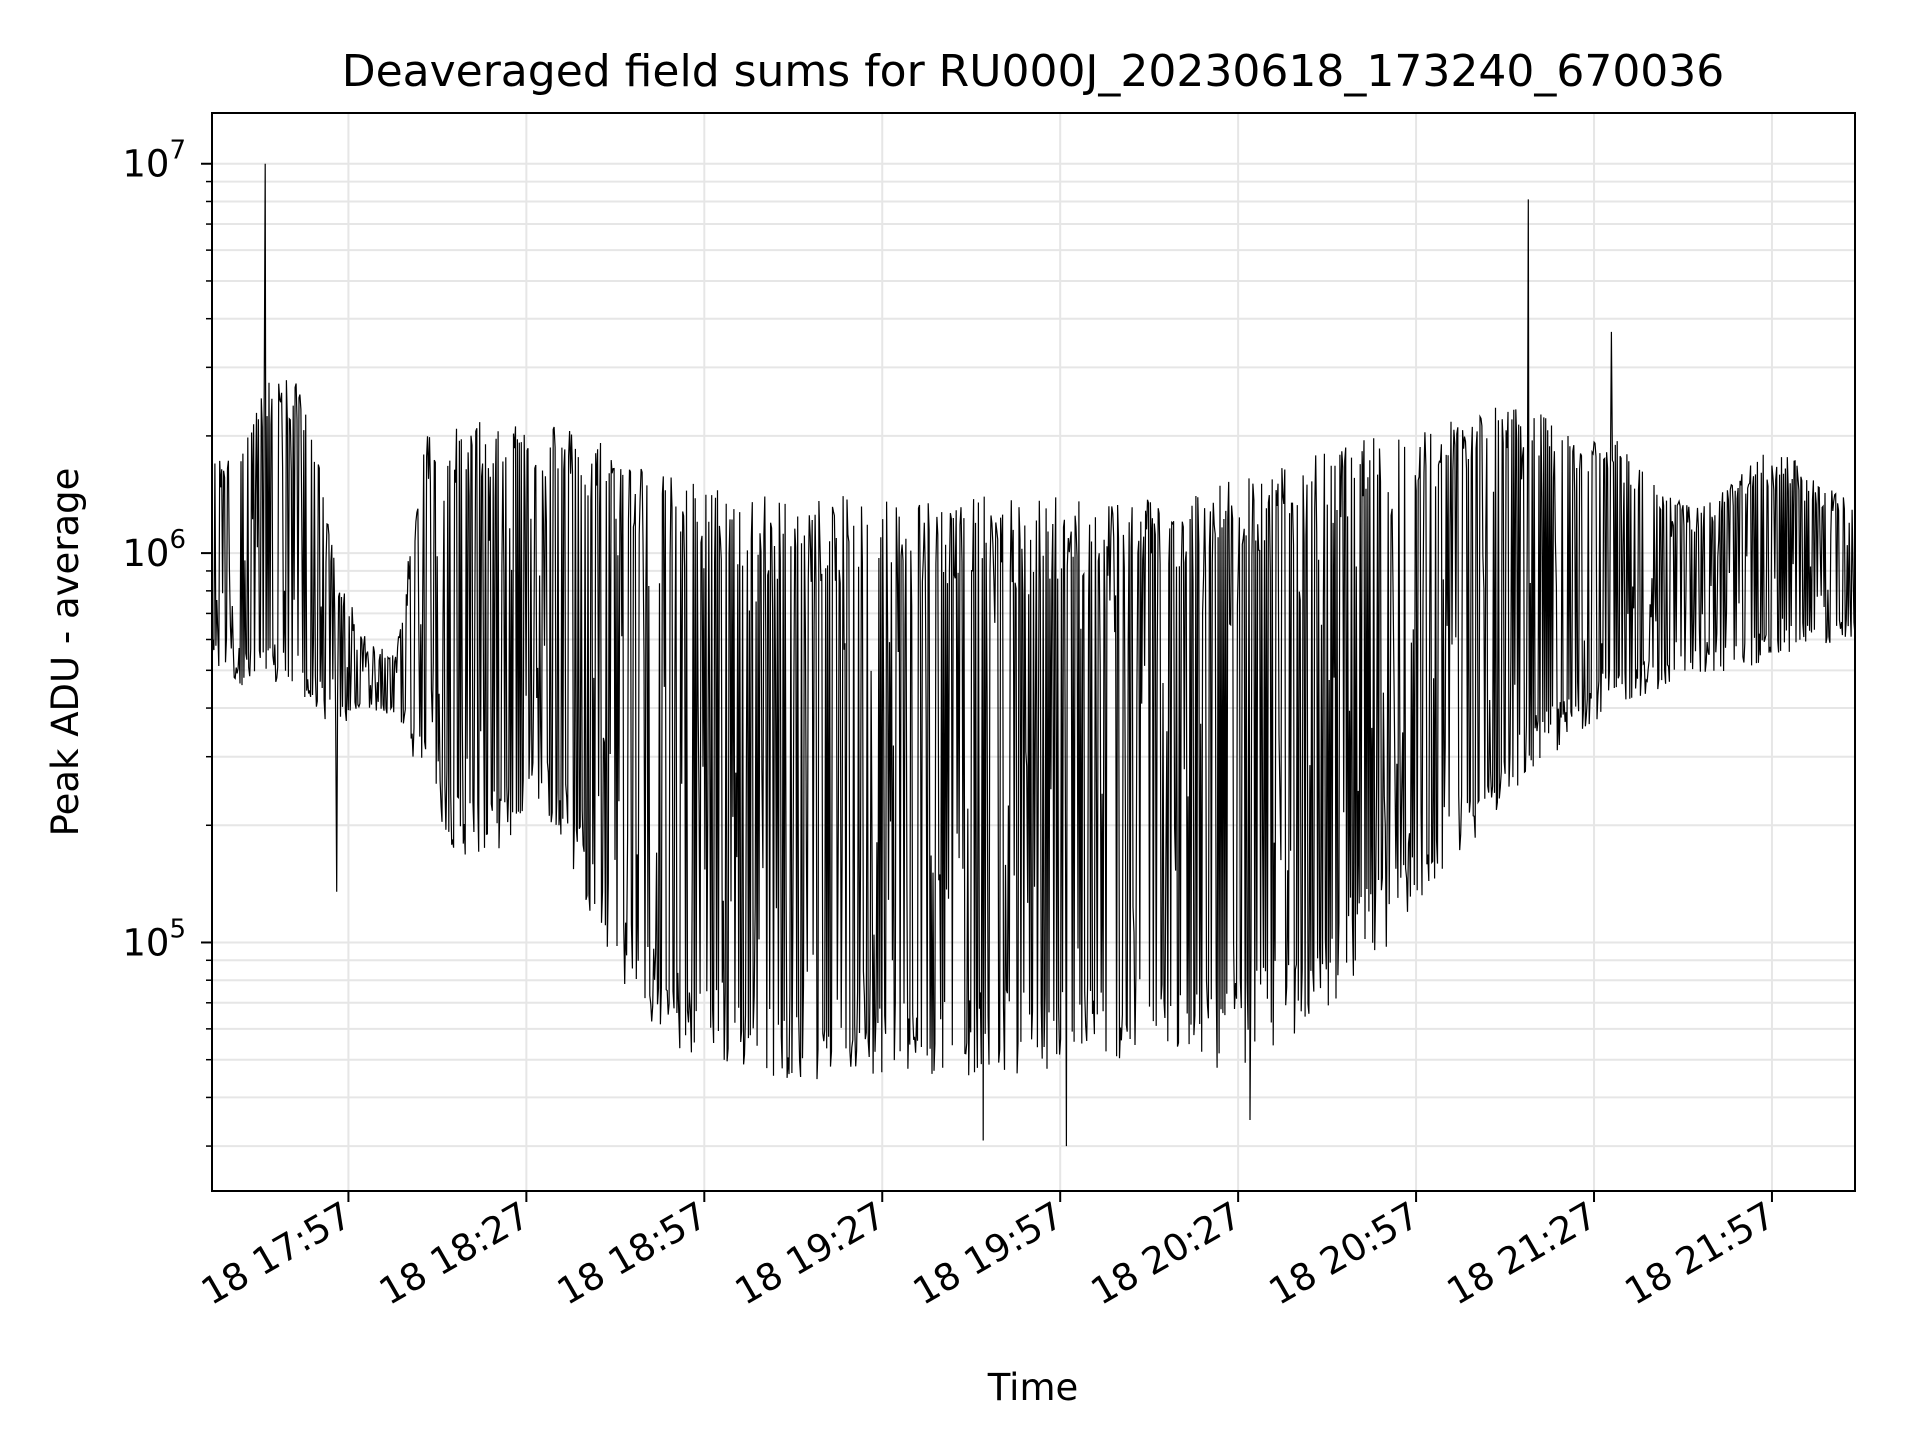  I want to click on y-axis: 10⁵ 10⁶ 10⁷, so click(167, 641).